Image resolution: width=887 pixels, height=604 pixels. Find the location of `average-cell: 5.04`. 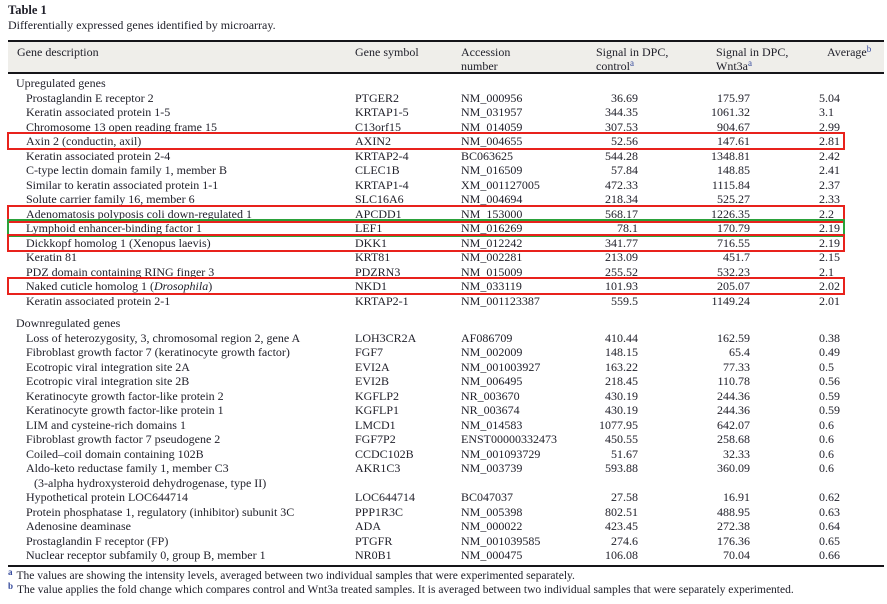

average-cell: 5.04 is located at coordinates (829, 97).